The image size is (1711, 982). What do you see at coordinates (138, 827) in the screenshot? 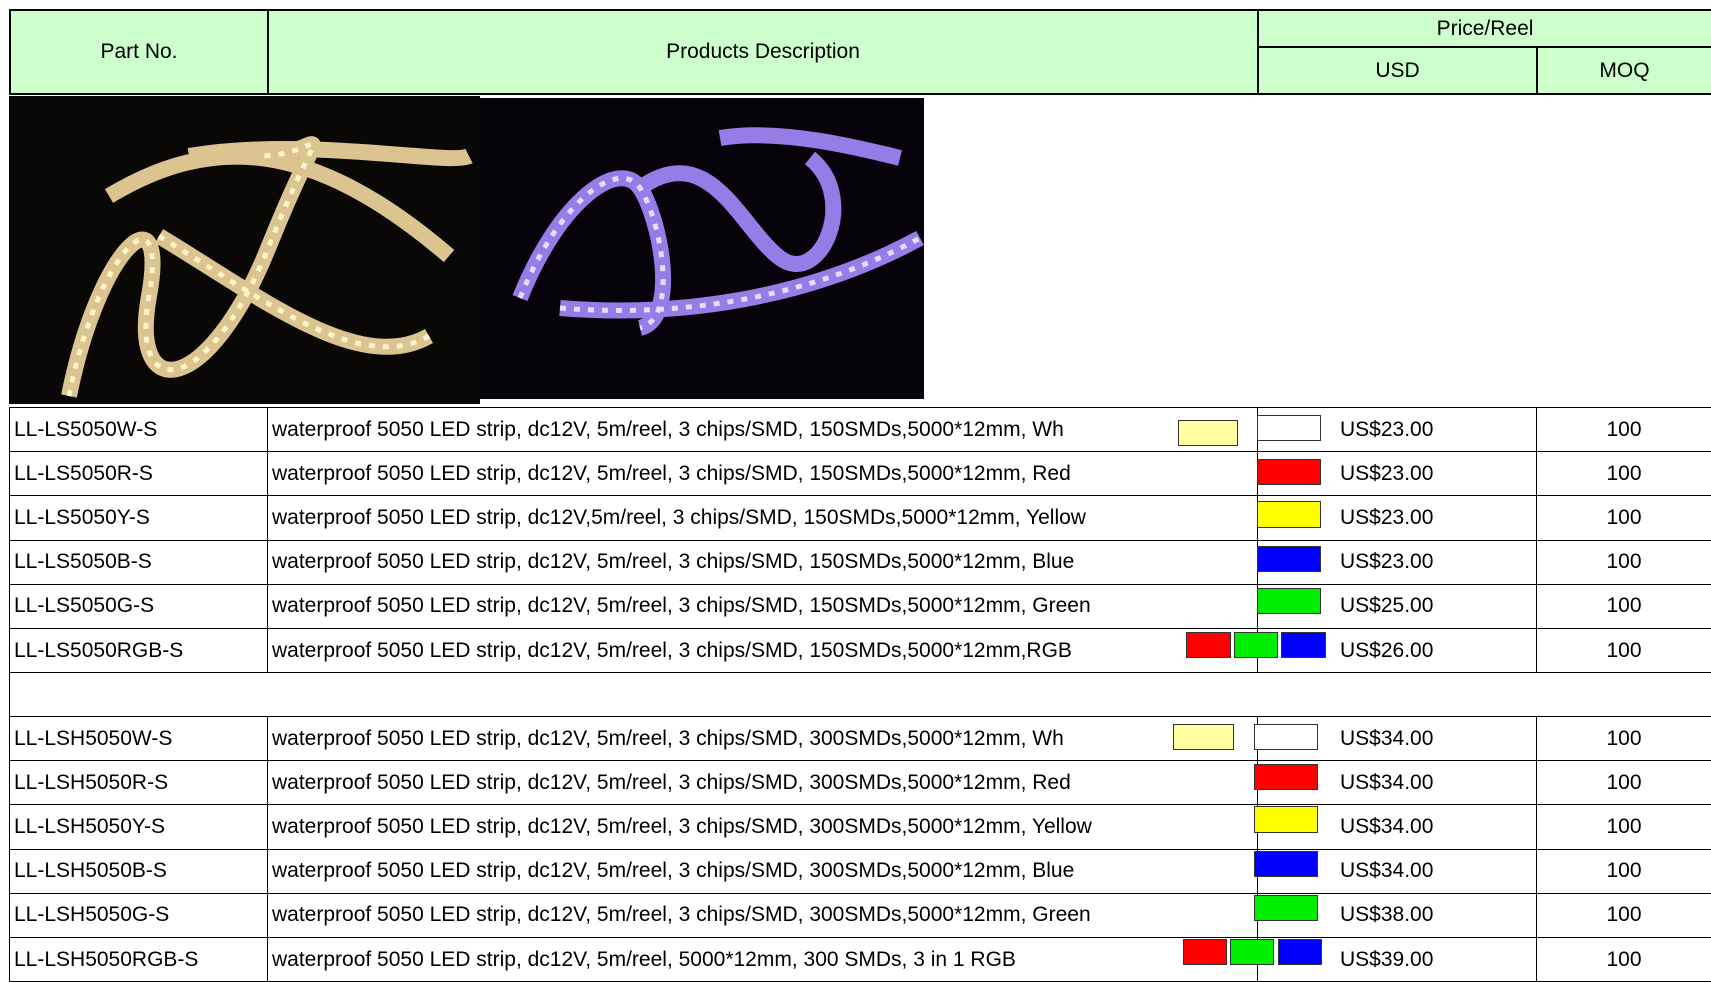
I see `part-no: LL-LSH5050Y-S` at bounding box center [138, 827].